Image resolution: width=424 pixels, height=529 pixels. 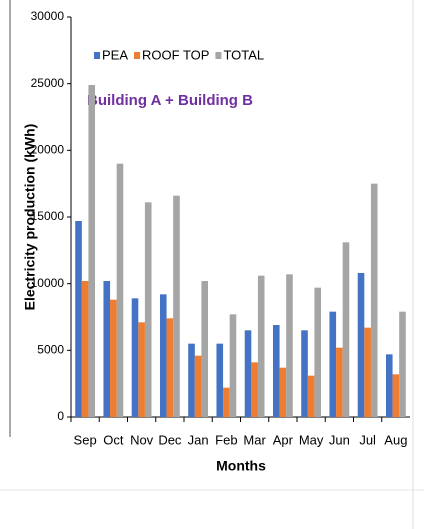 What do you see at coordinates (241, 466) in the screenshot?
I see `x-axis-label: Months` at bounding box center [241, 466].